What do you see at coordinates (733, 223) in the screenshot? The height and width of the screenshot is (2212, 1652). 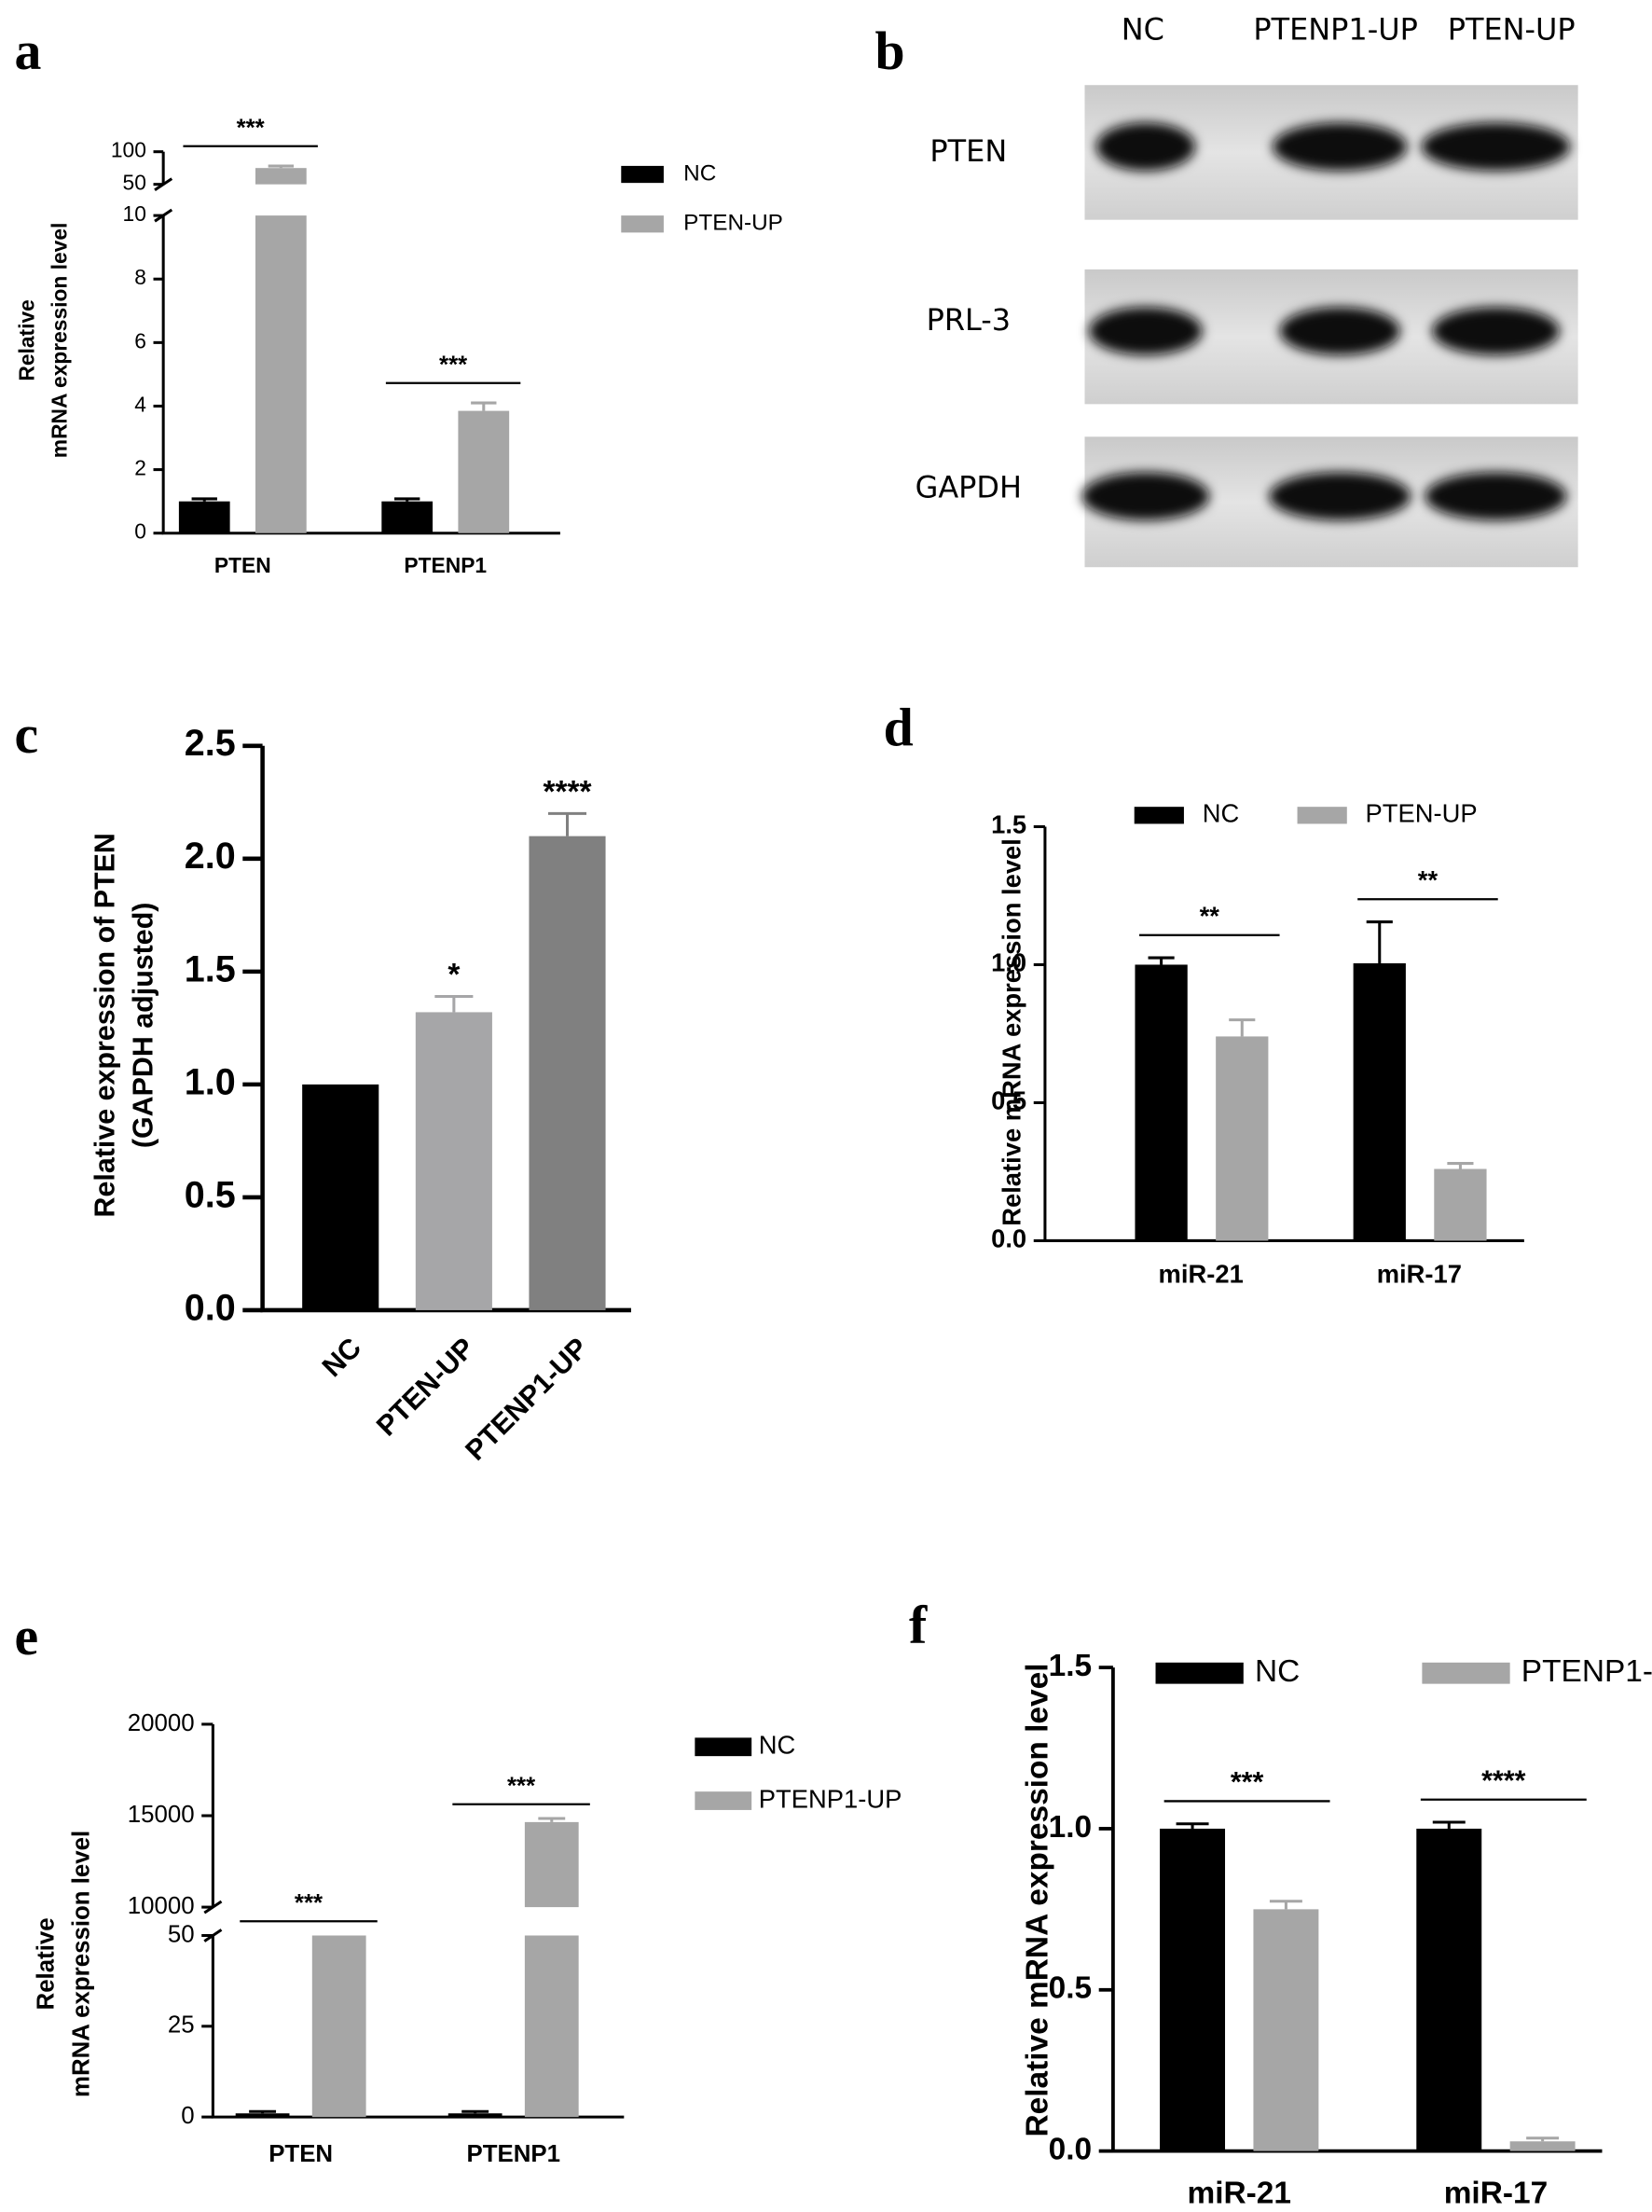 I see `legend-label: PTEN-UP` at bounding box center [733, 223].